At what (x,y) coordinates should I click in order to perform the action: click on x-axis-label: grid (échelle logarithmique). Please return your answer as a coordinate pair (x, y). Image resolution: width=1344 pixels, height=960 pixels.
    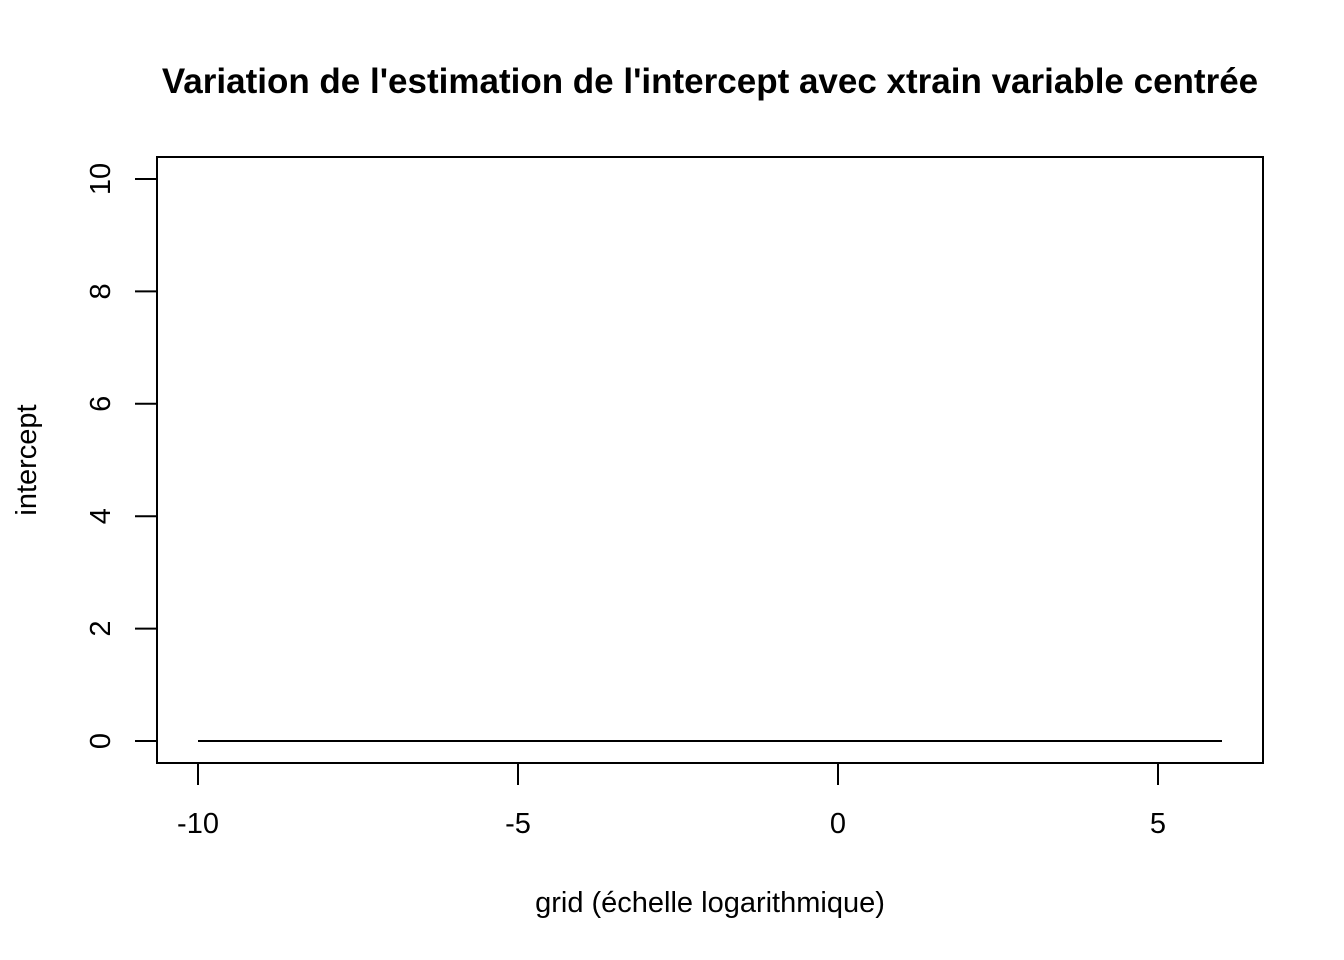
    Looking at the image, I should click on (710, 903).